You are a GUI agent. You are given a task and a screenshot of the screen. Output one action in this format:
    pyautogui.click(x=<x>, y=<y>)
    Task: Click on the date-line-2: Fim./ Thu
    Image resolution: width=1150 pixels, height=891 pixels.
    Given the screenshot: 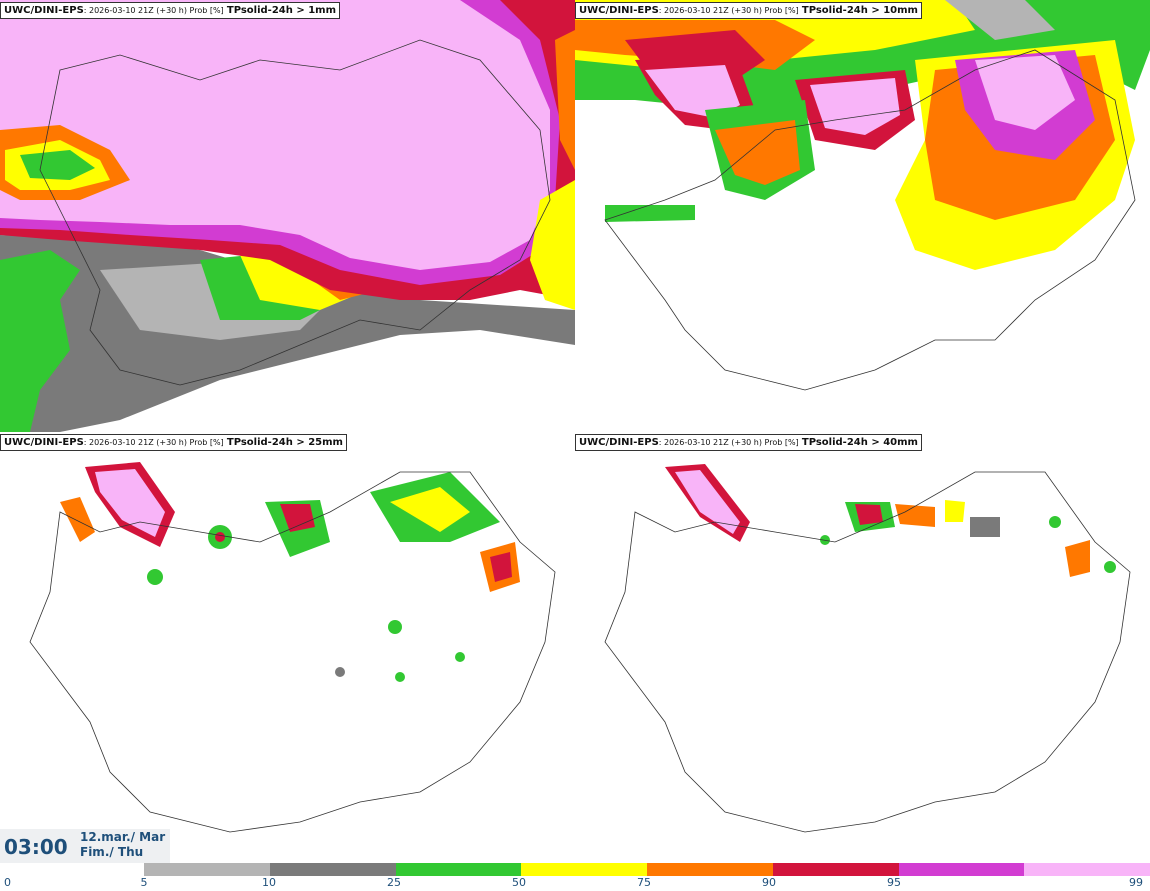 What is the action you would take?
    pyautogui.click(x=112, y=852)
    